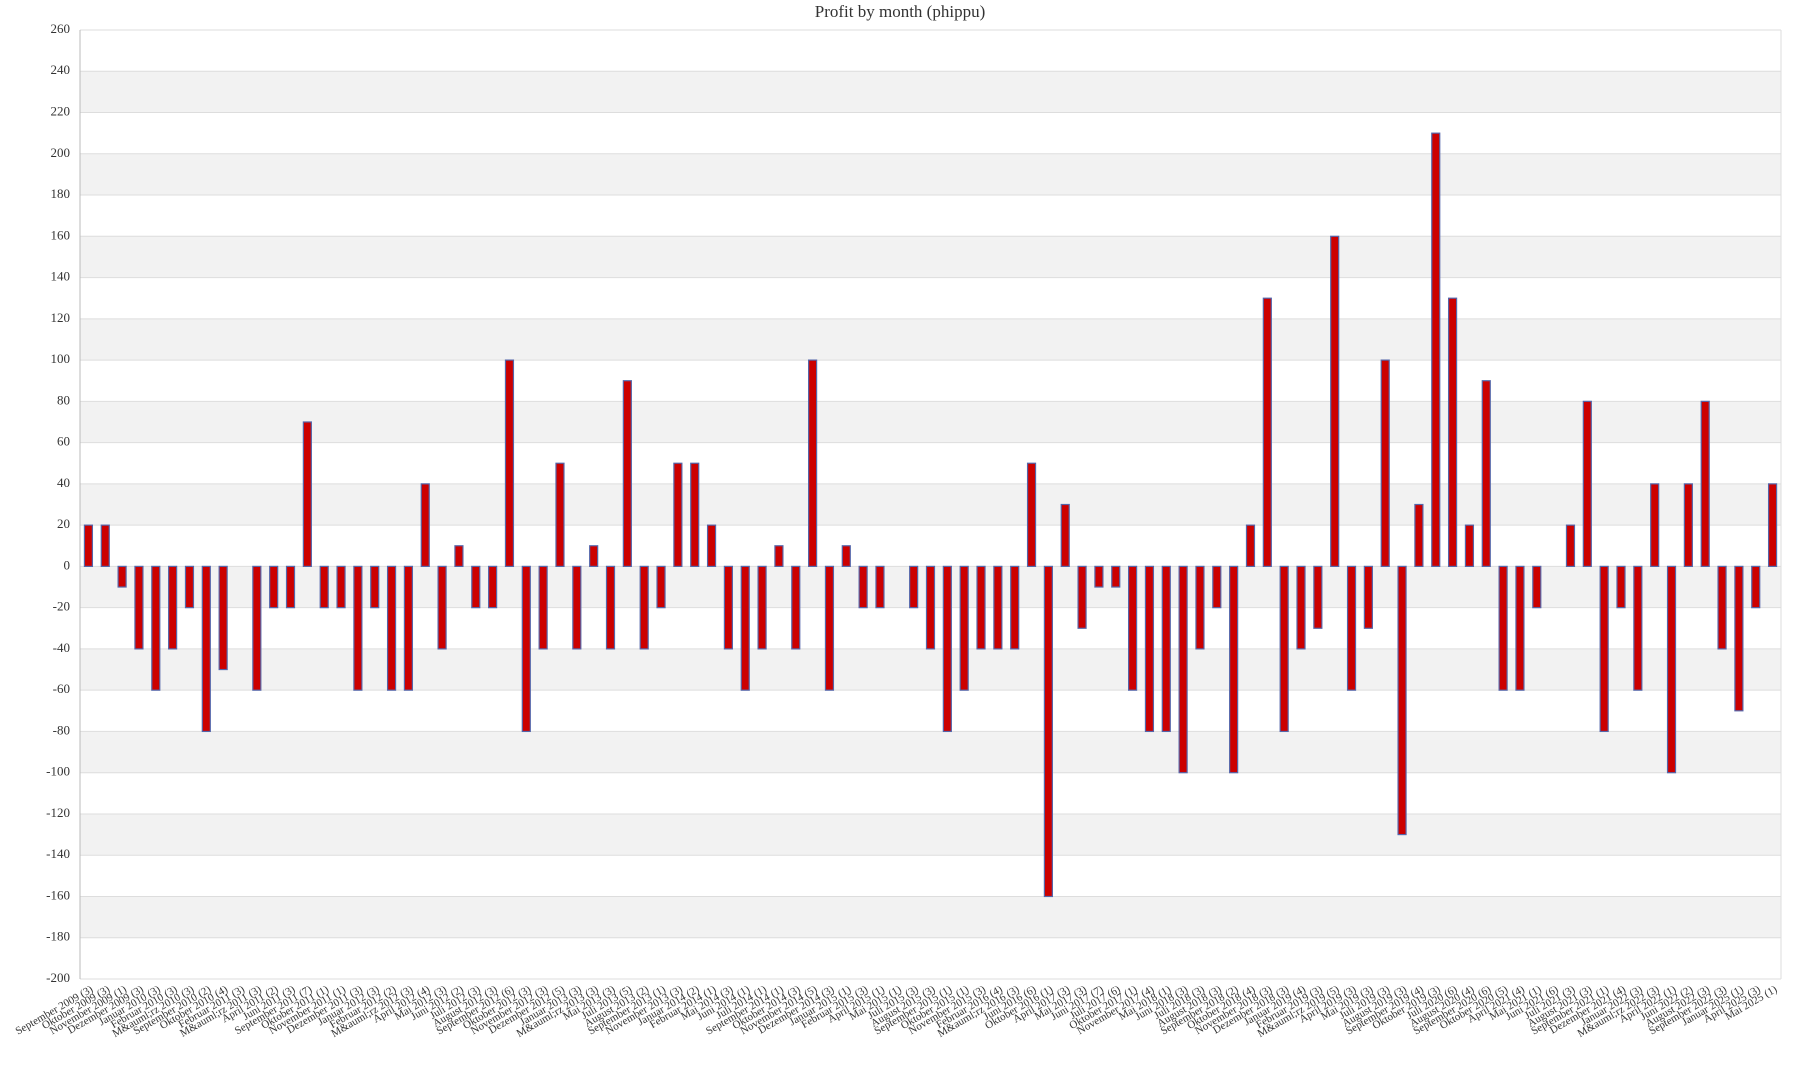  What do you see at coordinates (61, 111) in the screenshot?
I see `y-tick-label: 220` at bounding box center [61, 111].